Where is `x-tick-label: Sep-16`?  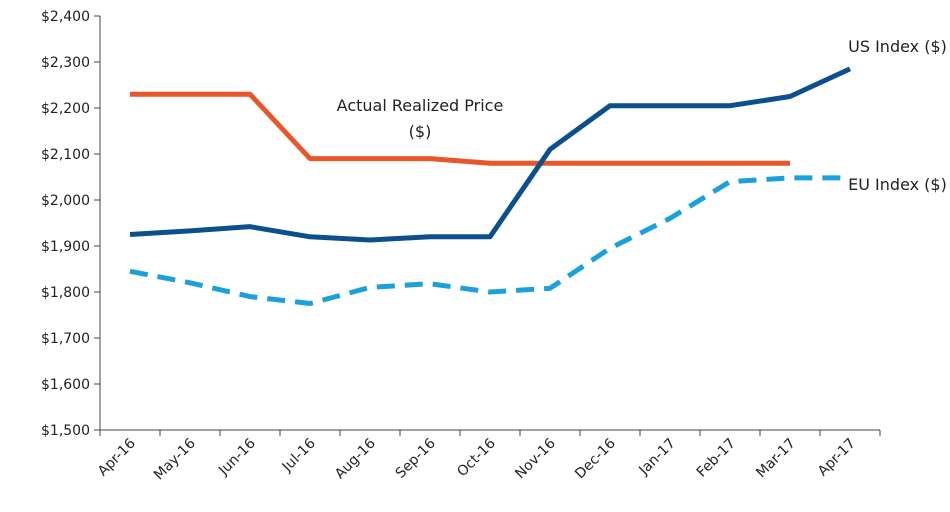
x-tick-label: Sep-16 is located at coordinates (416, 458).